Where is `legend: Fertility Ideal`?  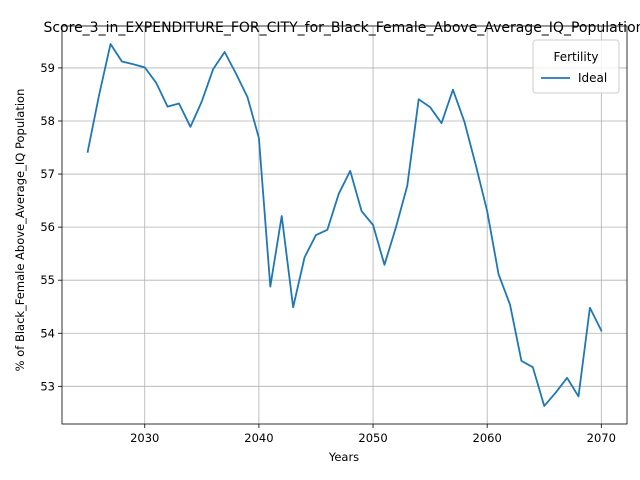 legend: Fertility Ideal is located at coordinates (576, 66).